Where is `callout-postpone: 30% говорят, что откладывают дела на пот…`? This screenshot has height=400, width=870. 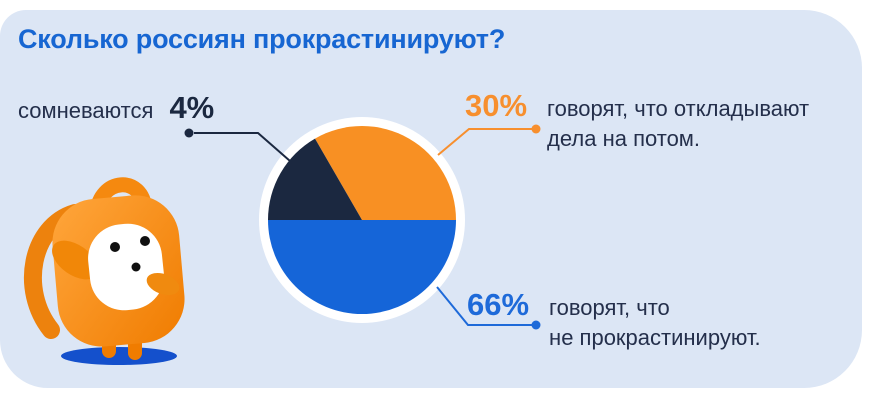 callout-postpone: 30% говорят, что откладывают дела на пот… is located at coordinates (637, 122).